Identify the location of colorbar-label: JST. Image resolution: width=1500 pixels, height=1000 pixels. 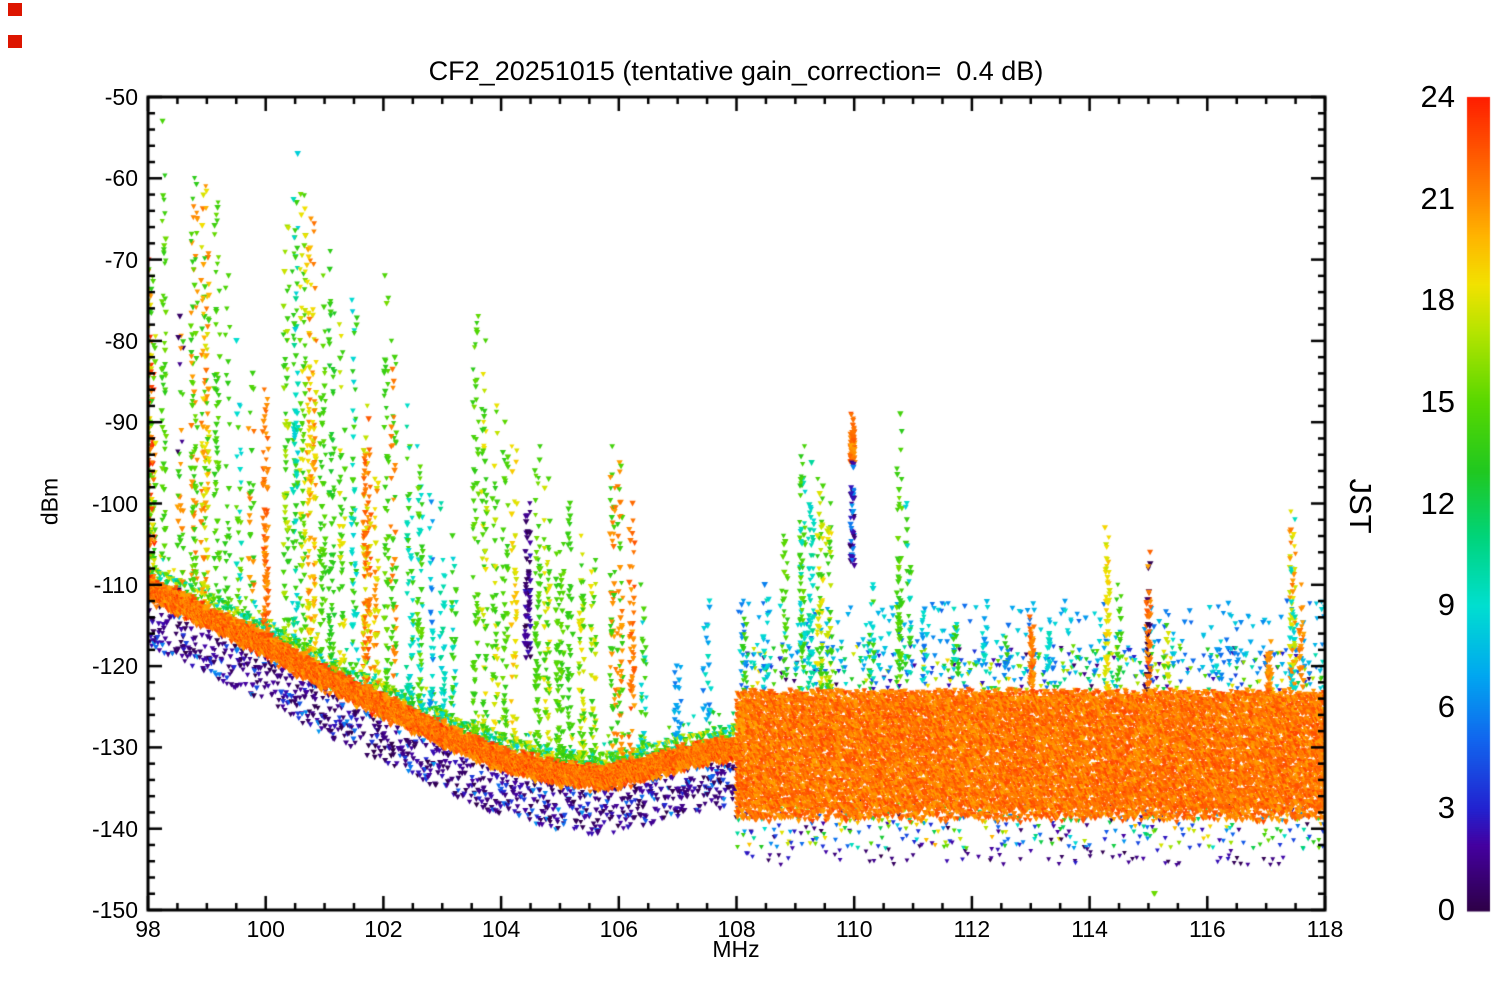
(1360, 506).